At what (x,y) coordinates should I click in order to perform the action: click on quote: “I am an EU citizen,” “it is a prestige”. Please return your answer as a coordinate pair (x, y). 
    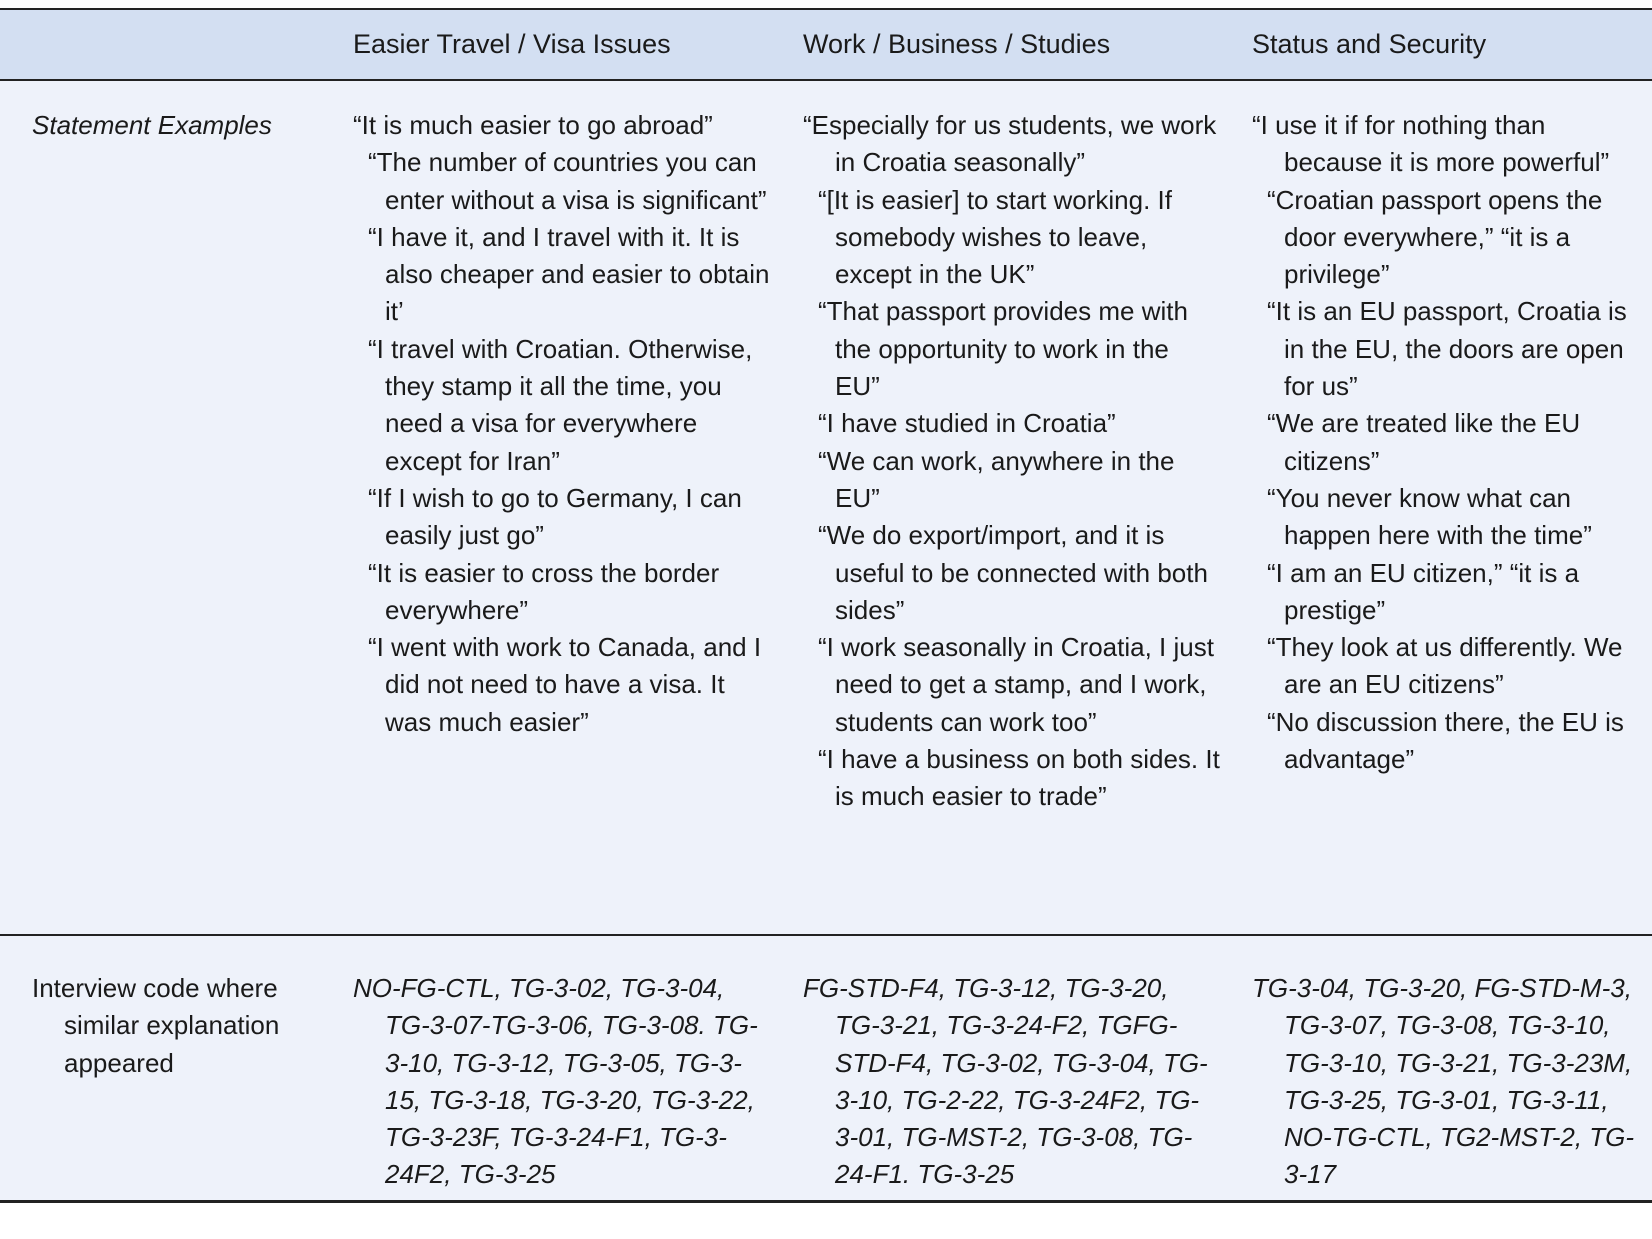
    Looking at the image, I should click on (1423, 591).